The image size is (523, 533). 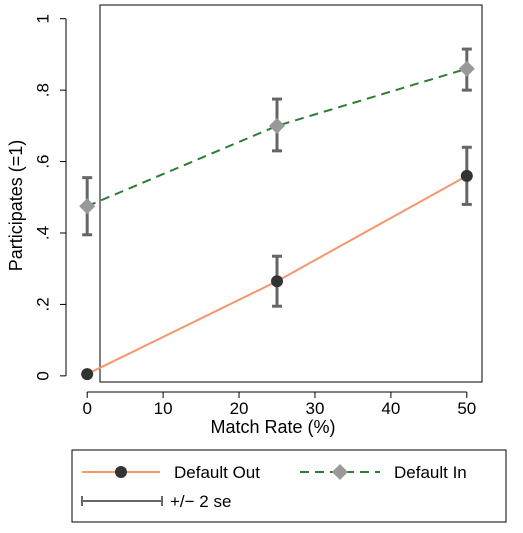 I want to click on legend: Default Out Default In +/− 2 se, so click(x=289, y=486).